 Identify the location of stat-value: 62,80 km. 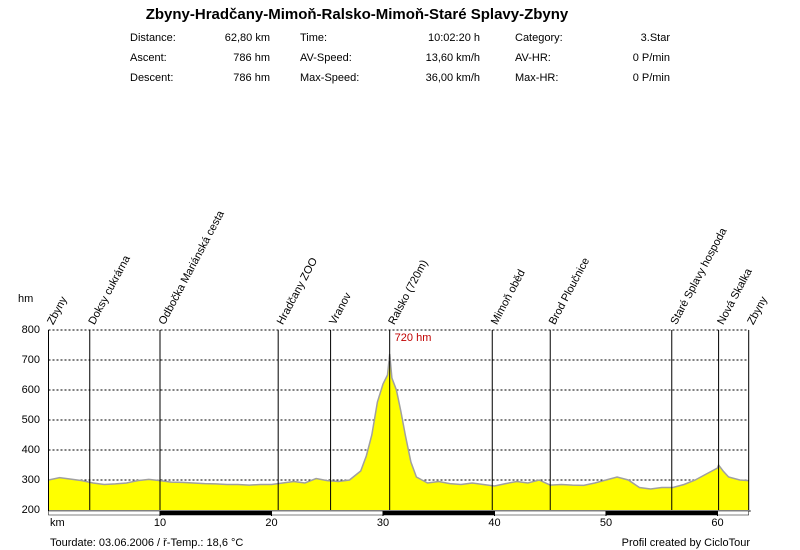
(247, 38).